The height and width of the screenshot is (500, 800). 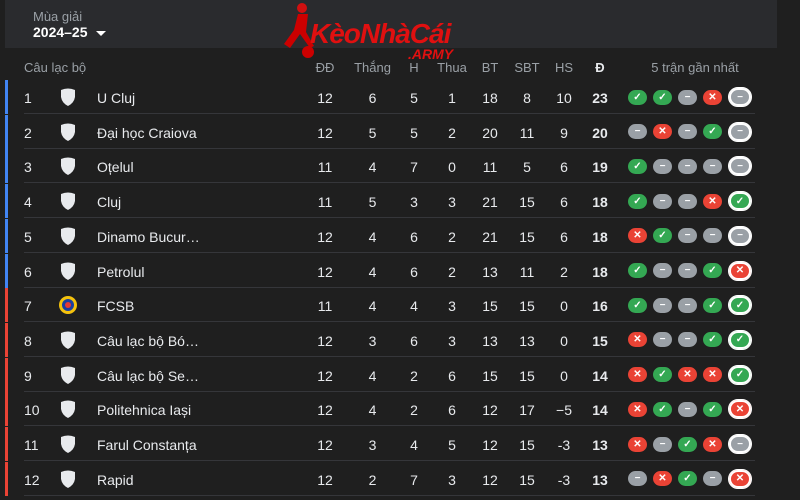 I want to click on club-name: Politehnica Iași, so click(x=144, y=410).